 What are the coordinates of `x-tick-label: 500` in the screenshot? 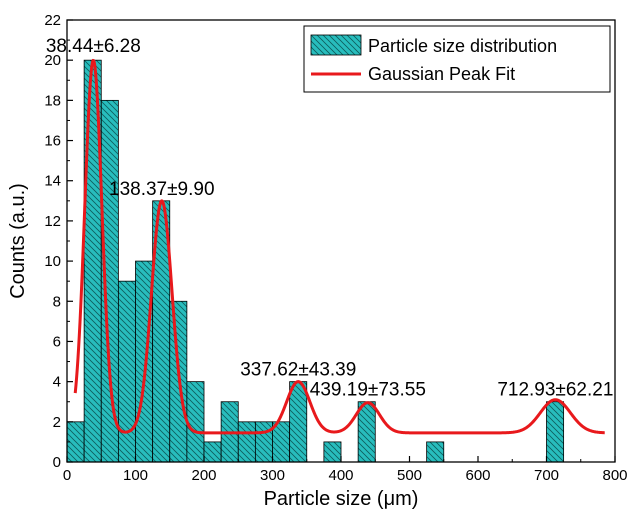 It's located at (409, 475).